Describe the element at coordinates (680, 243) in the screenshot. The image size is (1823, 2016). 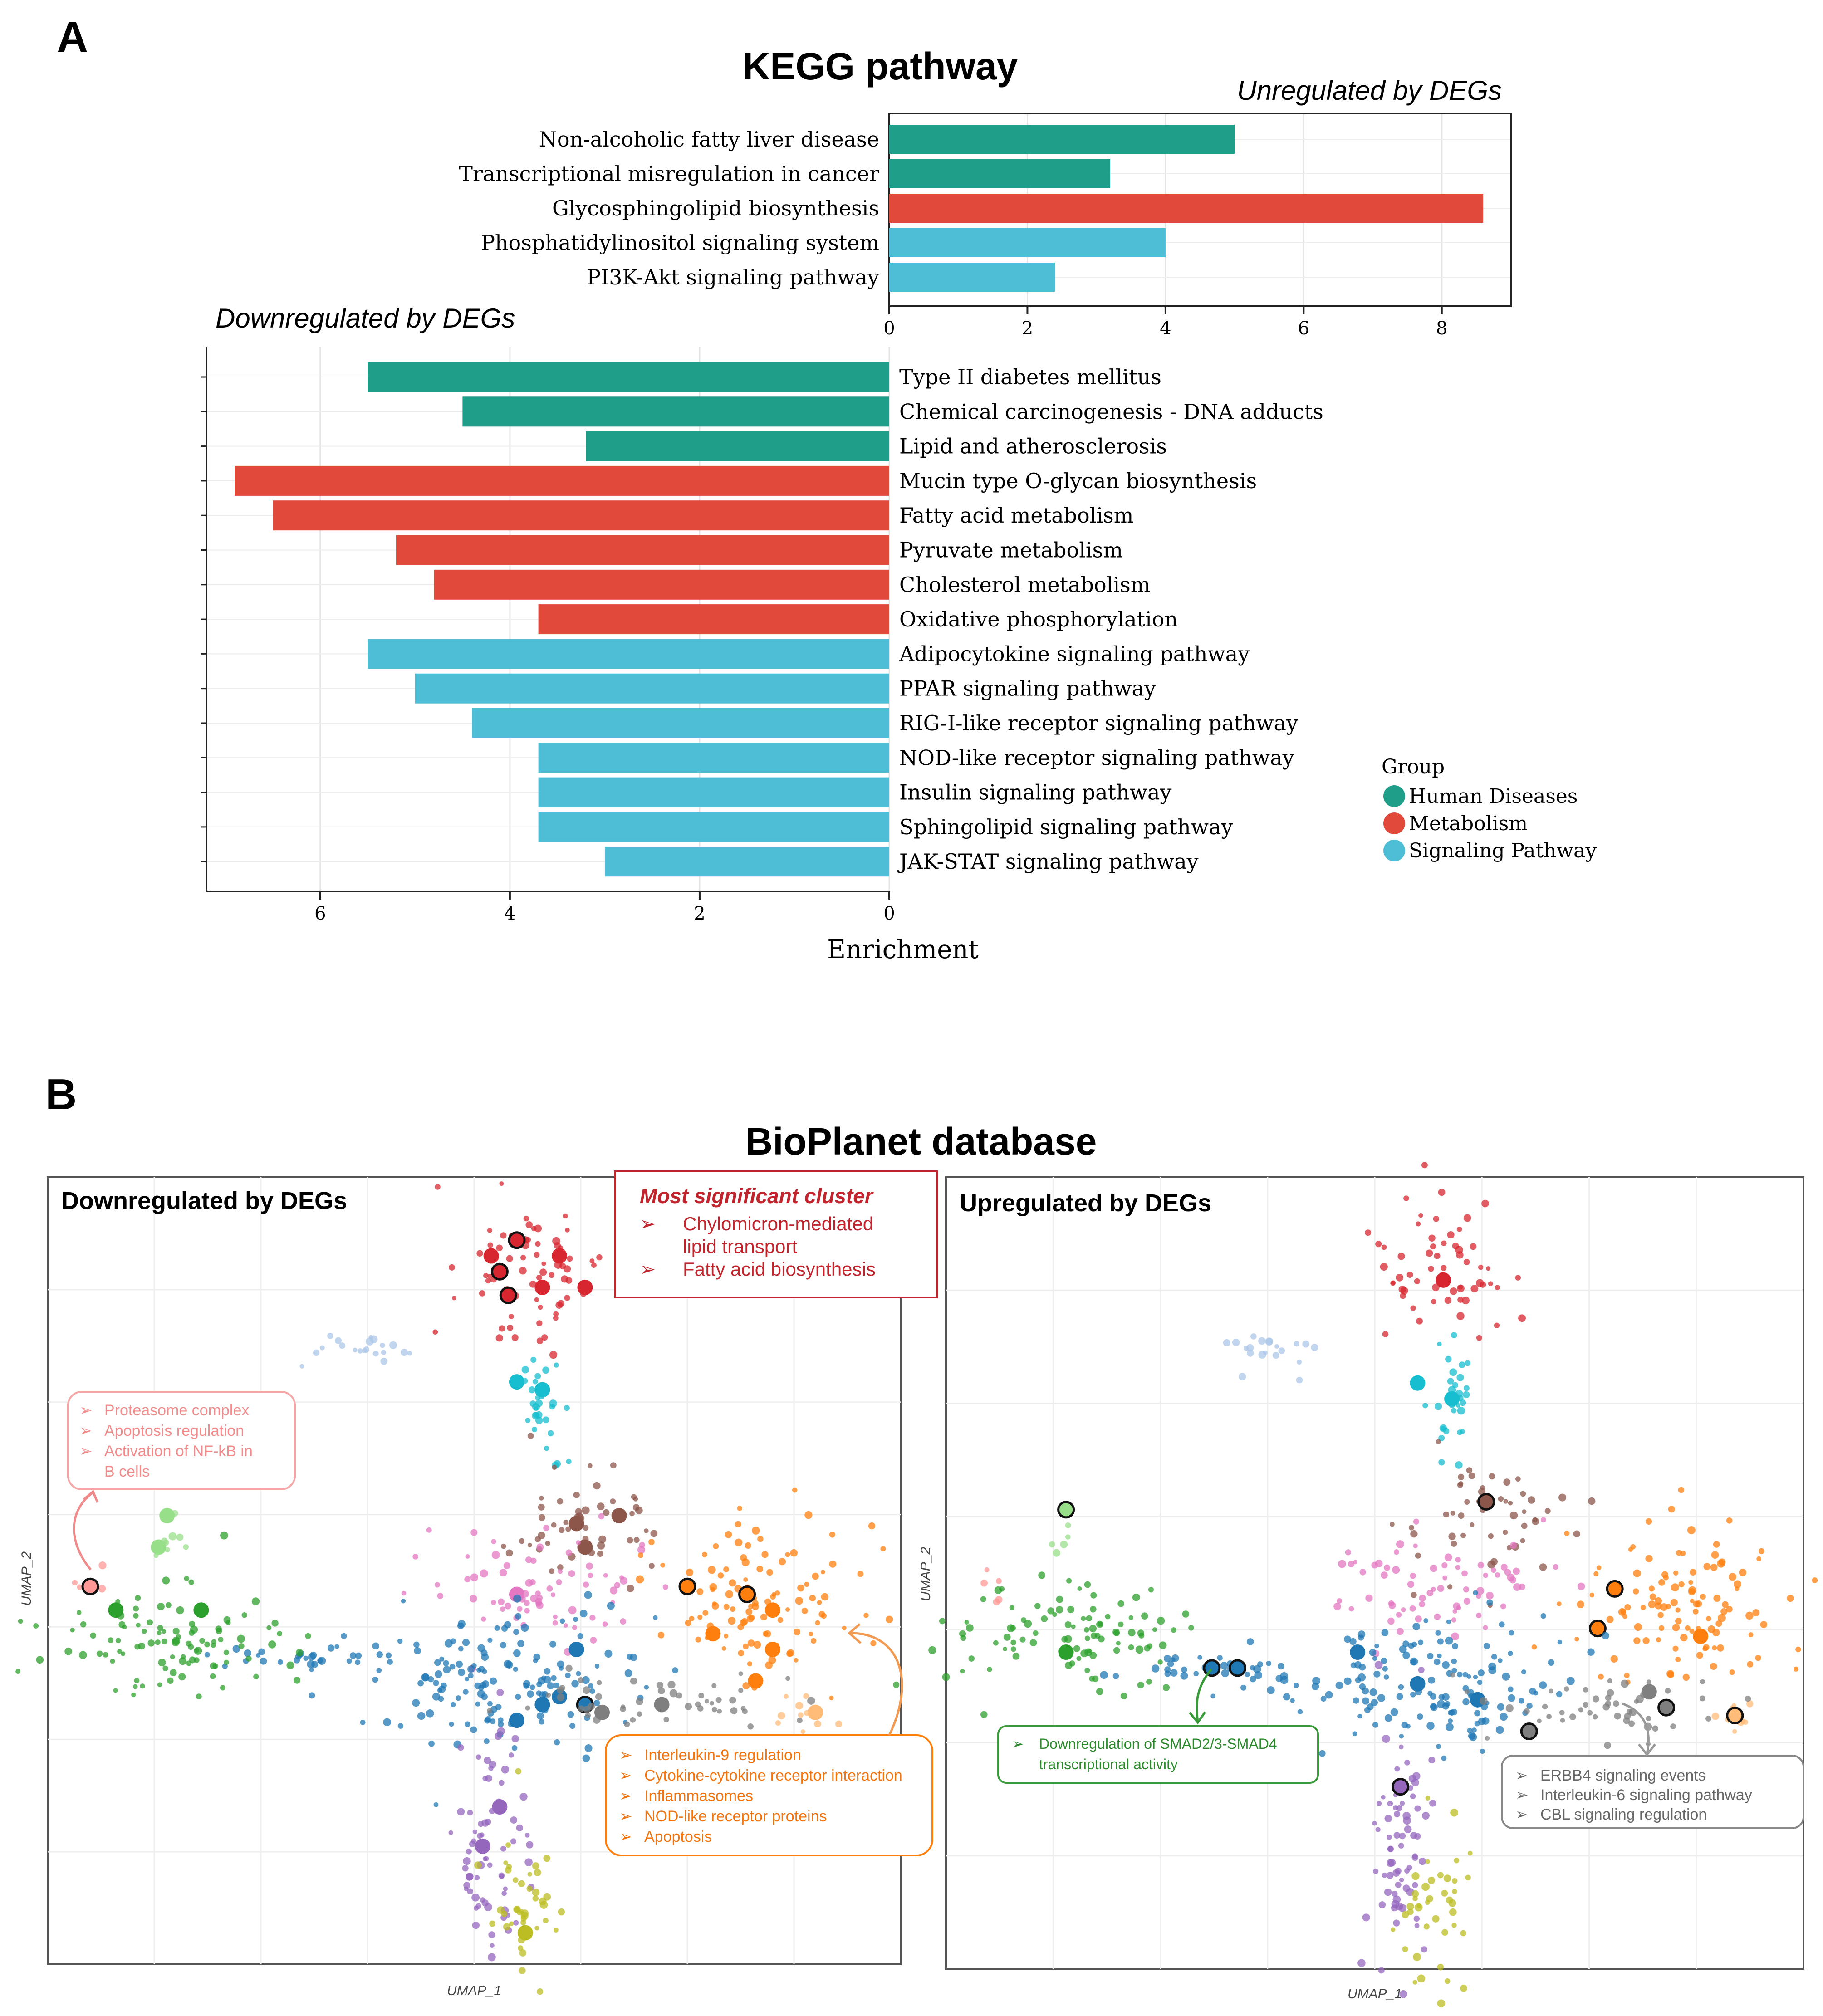
I see `up-category-label: Phosphatidylinositol signaling system` at that location.